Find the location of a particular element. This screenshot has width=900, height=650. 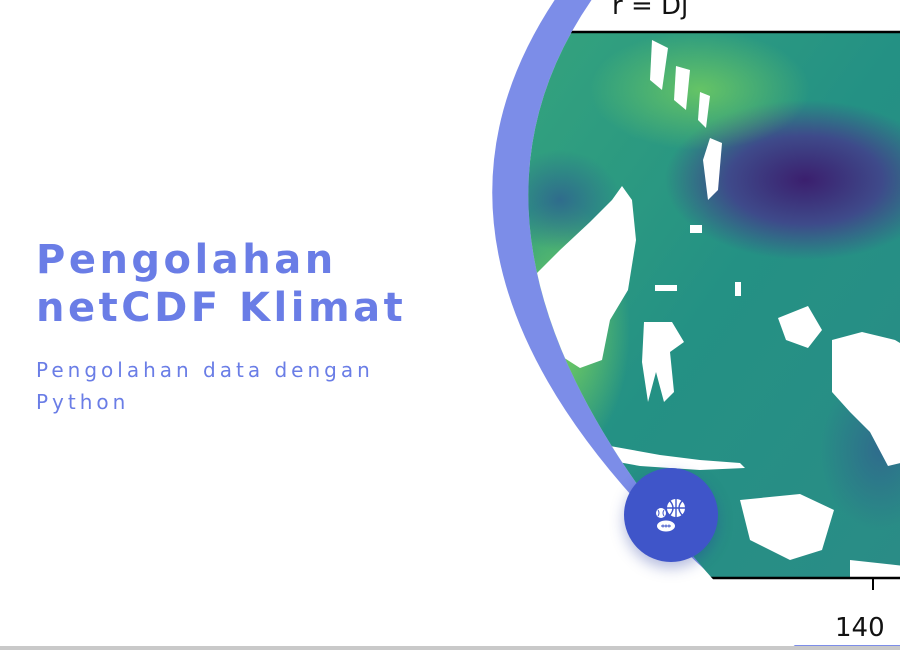

sports-balls-icon is located at coordinates (670, 515).